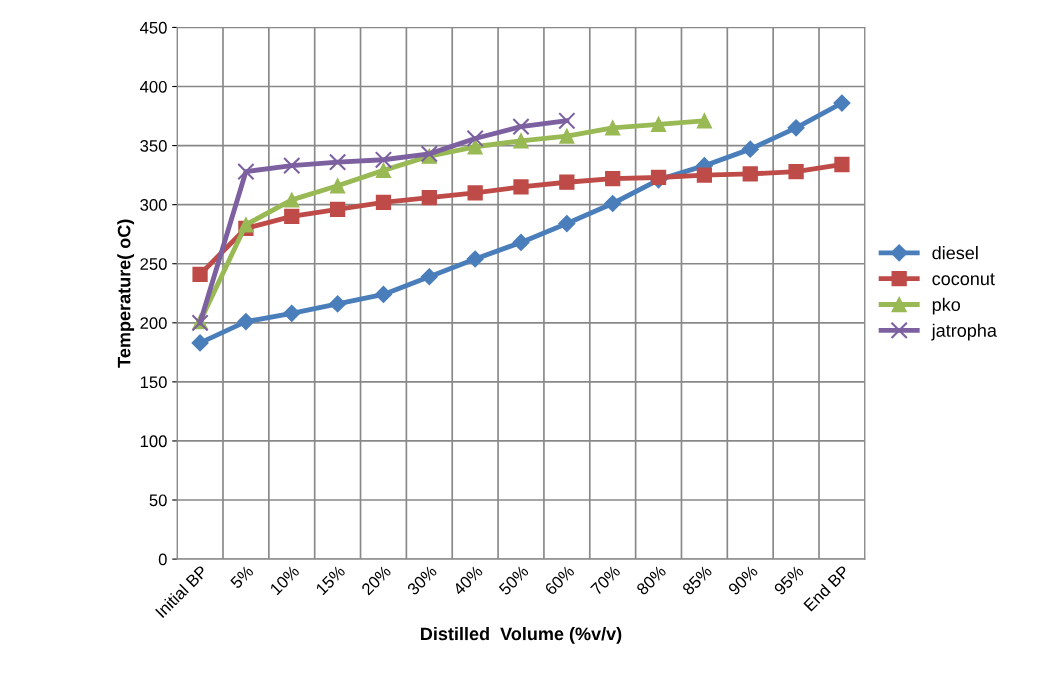 The width and height of the screenshot is (1042, 686). What do you see at coordinates (560, 580) in the screenshot?
I see `x-tick-label: 60%` at bounding box center [560, 580].